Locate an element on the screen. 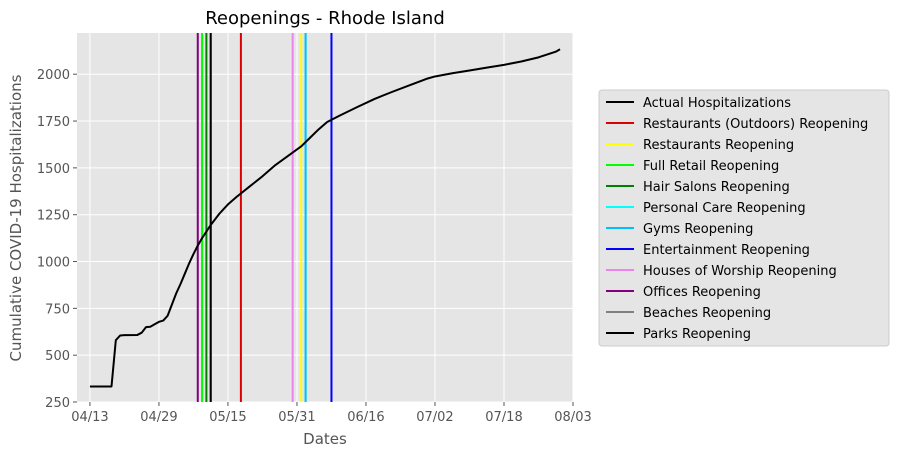  y-tick-label: 2000 is located at coordinates (53, 75).